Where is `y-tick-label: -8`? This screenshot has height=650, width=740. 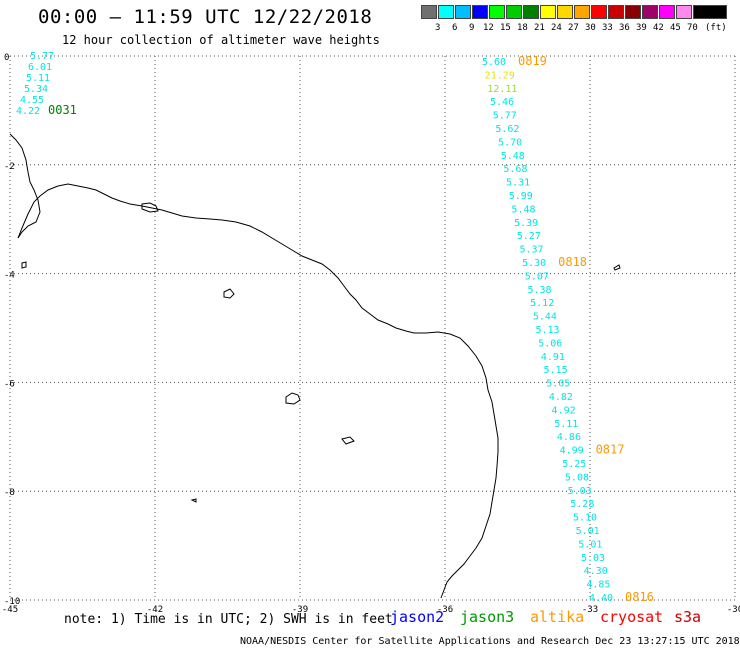 y-tick-label: -8 is located at coordinates (9, 493).